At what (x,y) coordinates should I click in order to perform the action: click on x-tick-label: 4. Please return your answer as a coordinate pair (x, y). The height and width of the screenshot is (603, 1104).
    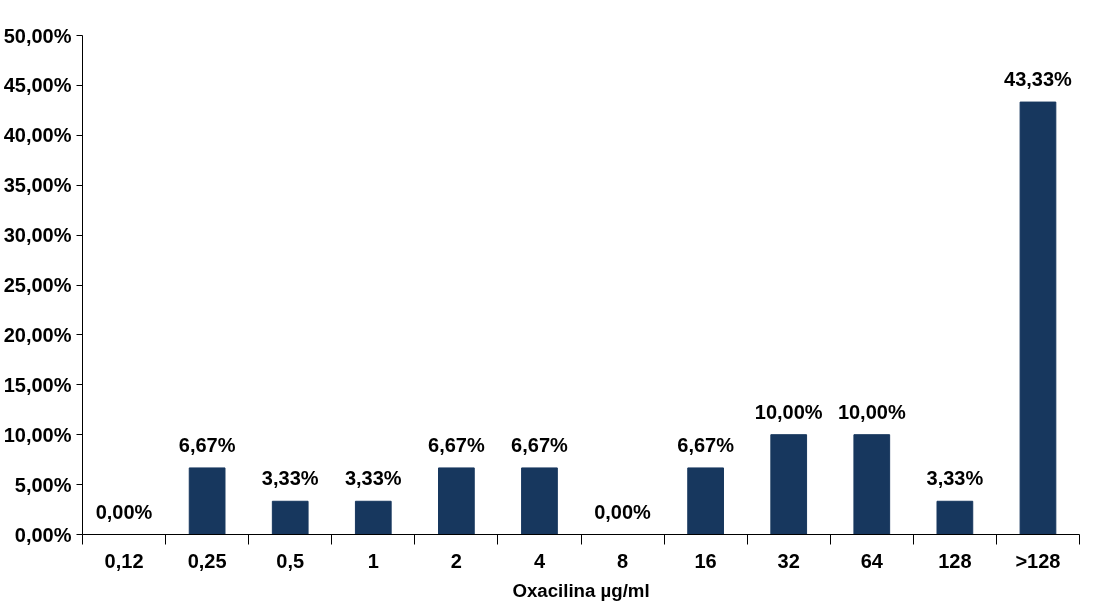
    Looking at the image, I should click on (539, 560).